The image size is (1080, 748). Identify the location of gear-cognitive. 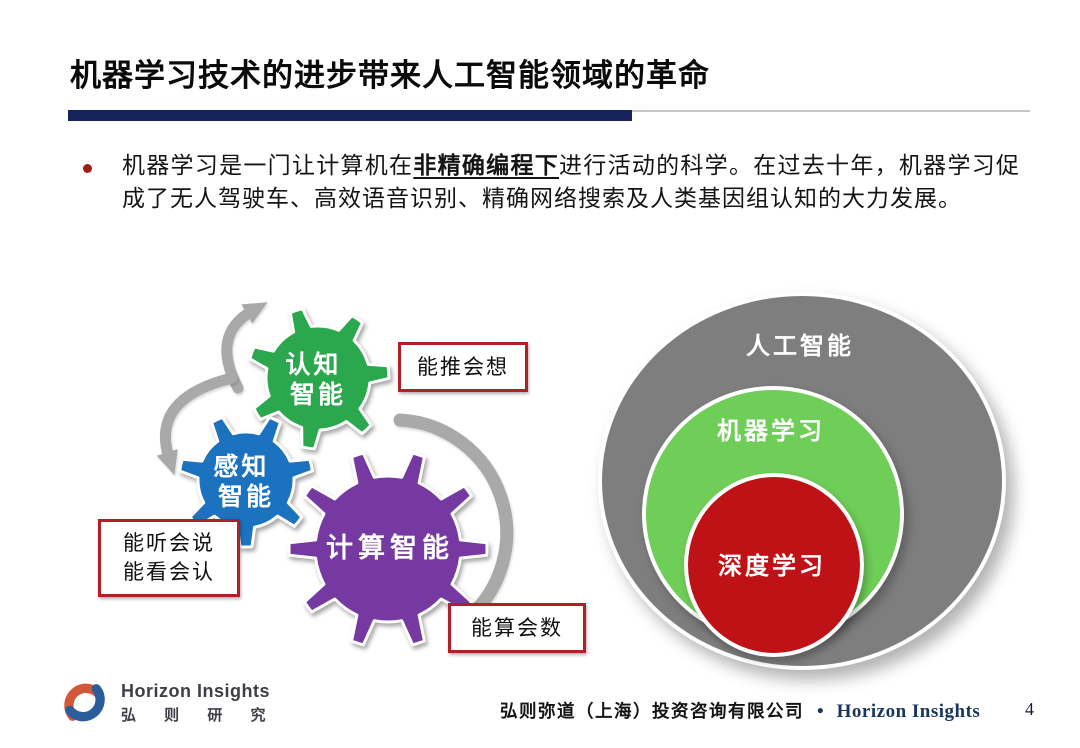
(319, 379).